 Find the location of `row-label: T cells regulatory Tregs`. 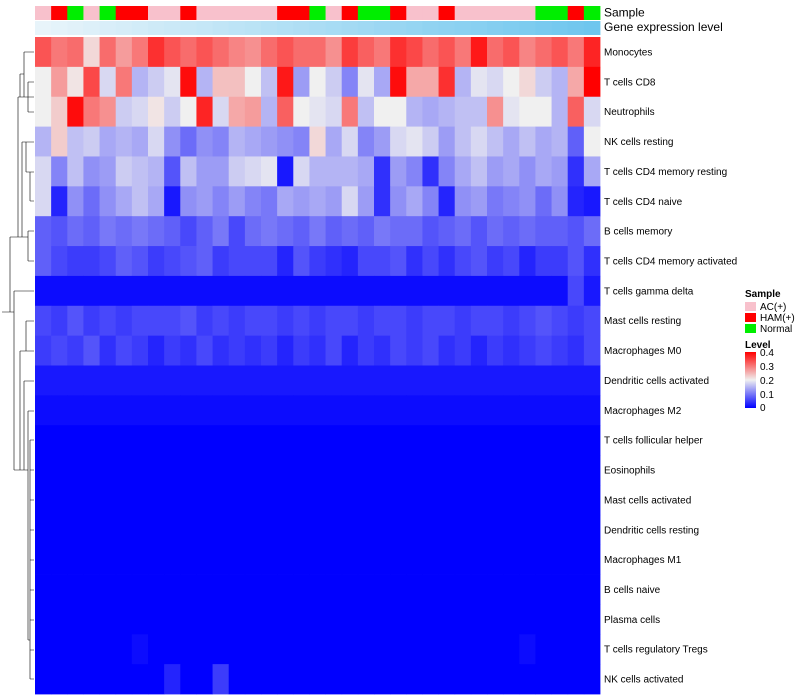

row-label: T cells regulatory Tregs is located at coordinates (656, 650).